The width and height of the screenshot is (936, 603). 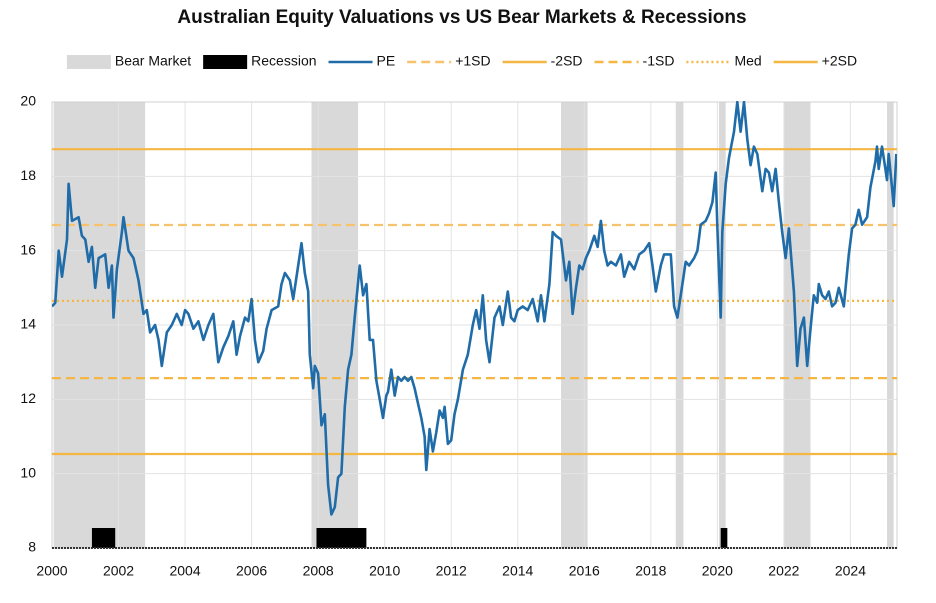 What do you see at coordinates (517, 571) in the screenshot?
I see `x-tick-label: 2014` at bounding box center [517, 571].